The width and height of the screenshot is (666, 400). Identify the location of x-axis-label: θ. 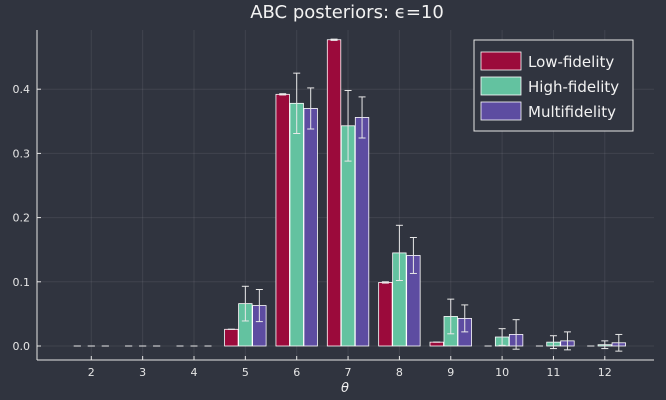
(345, 388).